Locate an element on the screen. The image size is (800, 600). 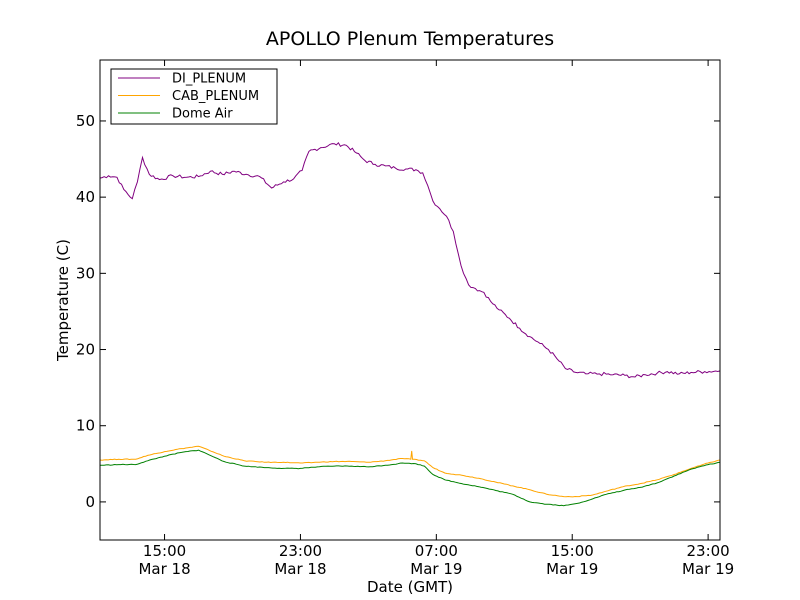
legend-label-di-plenum: DI_PLENUM is located at coordinates (209, 79).